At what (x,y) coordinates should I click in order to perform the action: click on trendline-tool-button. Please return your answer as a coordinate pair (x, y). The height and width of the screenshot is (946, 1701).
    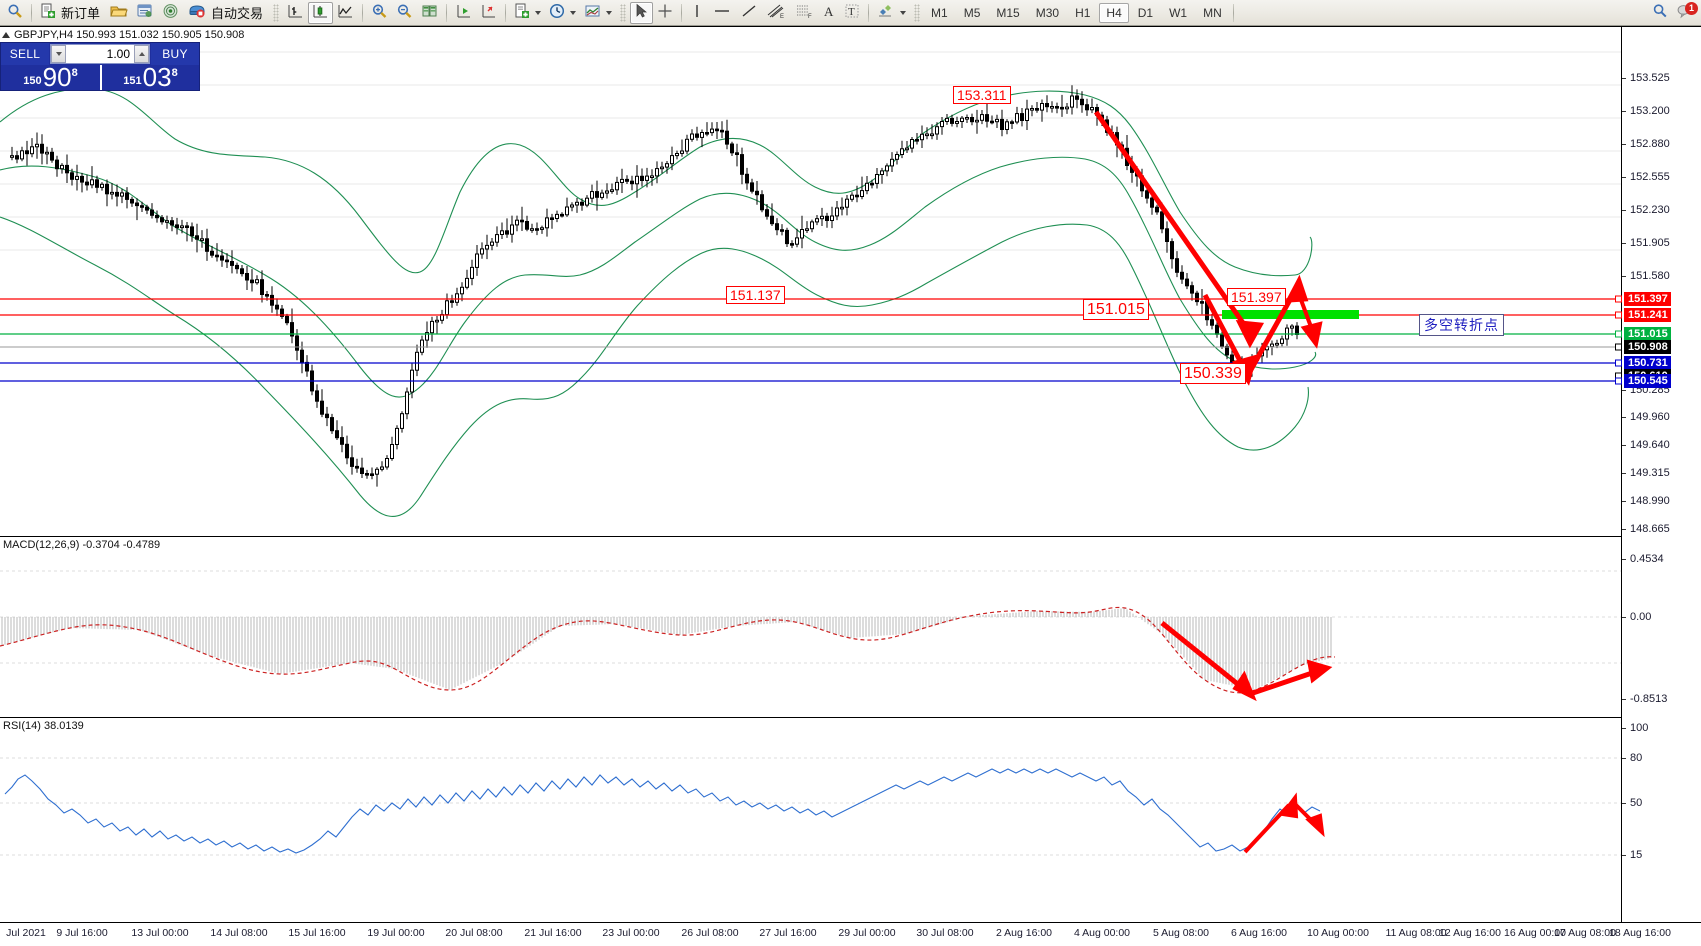
    Looking at the image, I should click on (749, 13).